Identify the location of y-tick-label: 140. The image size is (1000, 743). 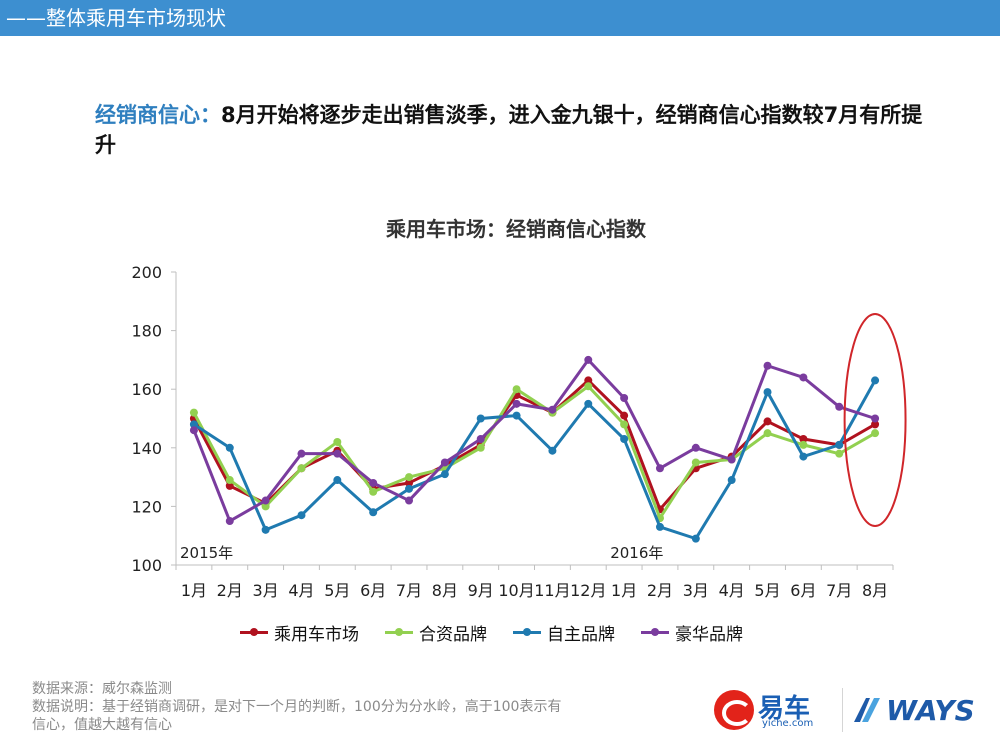
(146, 448).